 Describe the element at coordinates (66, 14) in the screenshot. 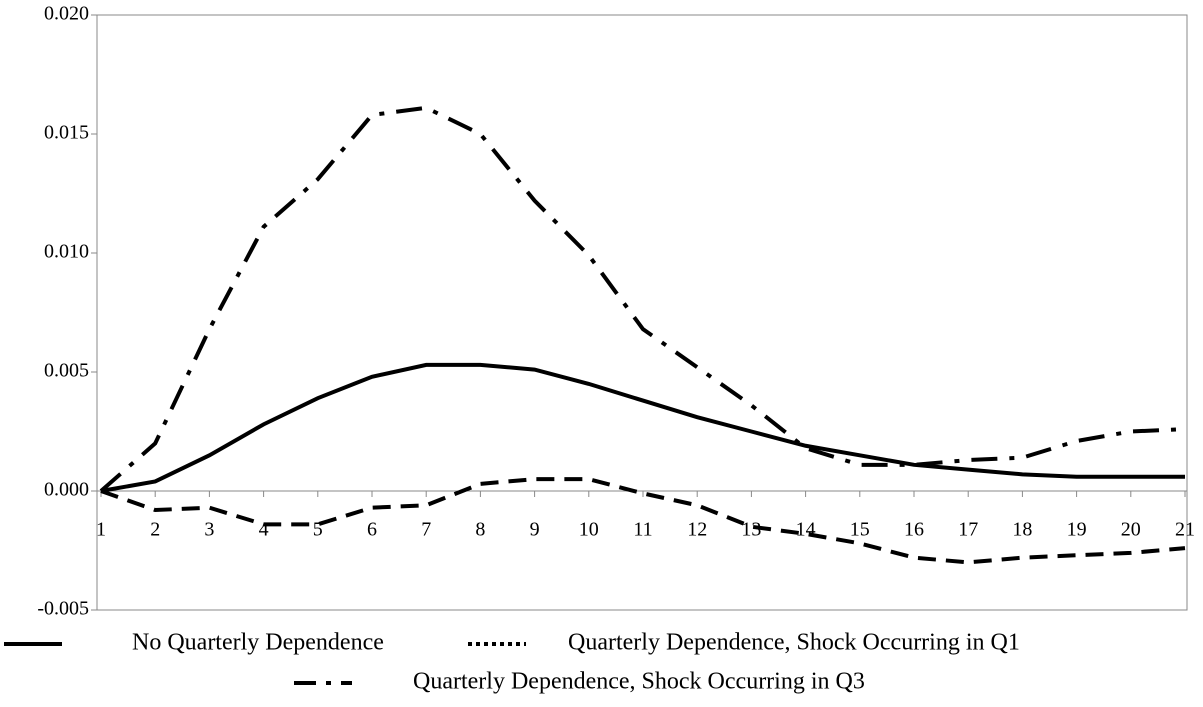

I see `y-tick-label: 0.020` at that location.